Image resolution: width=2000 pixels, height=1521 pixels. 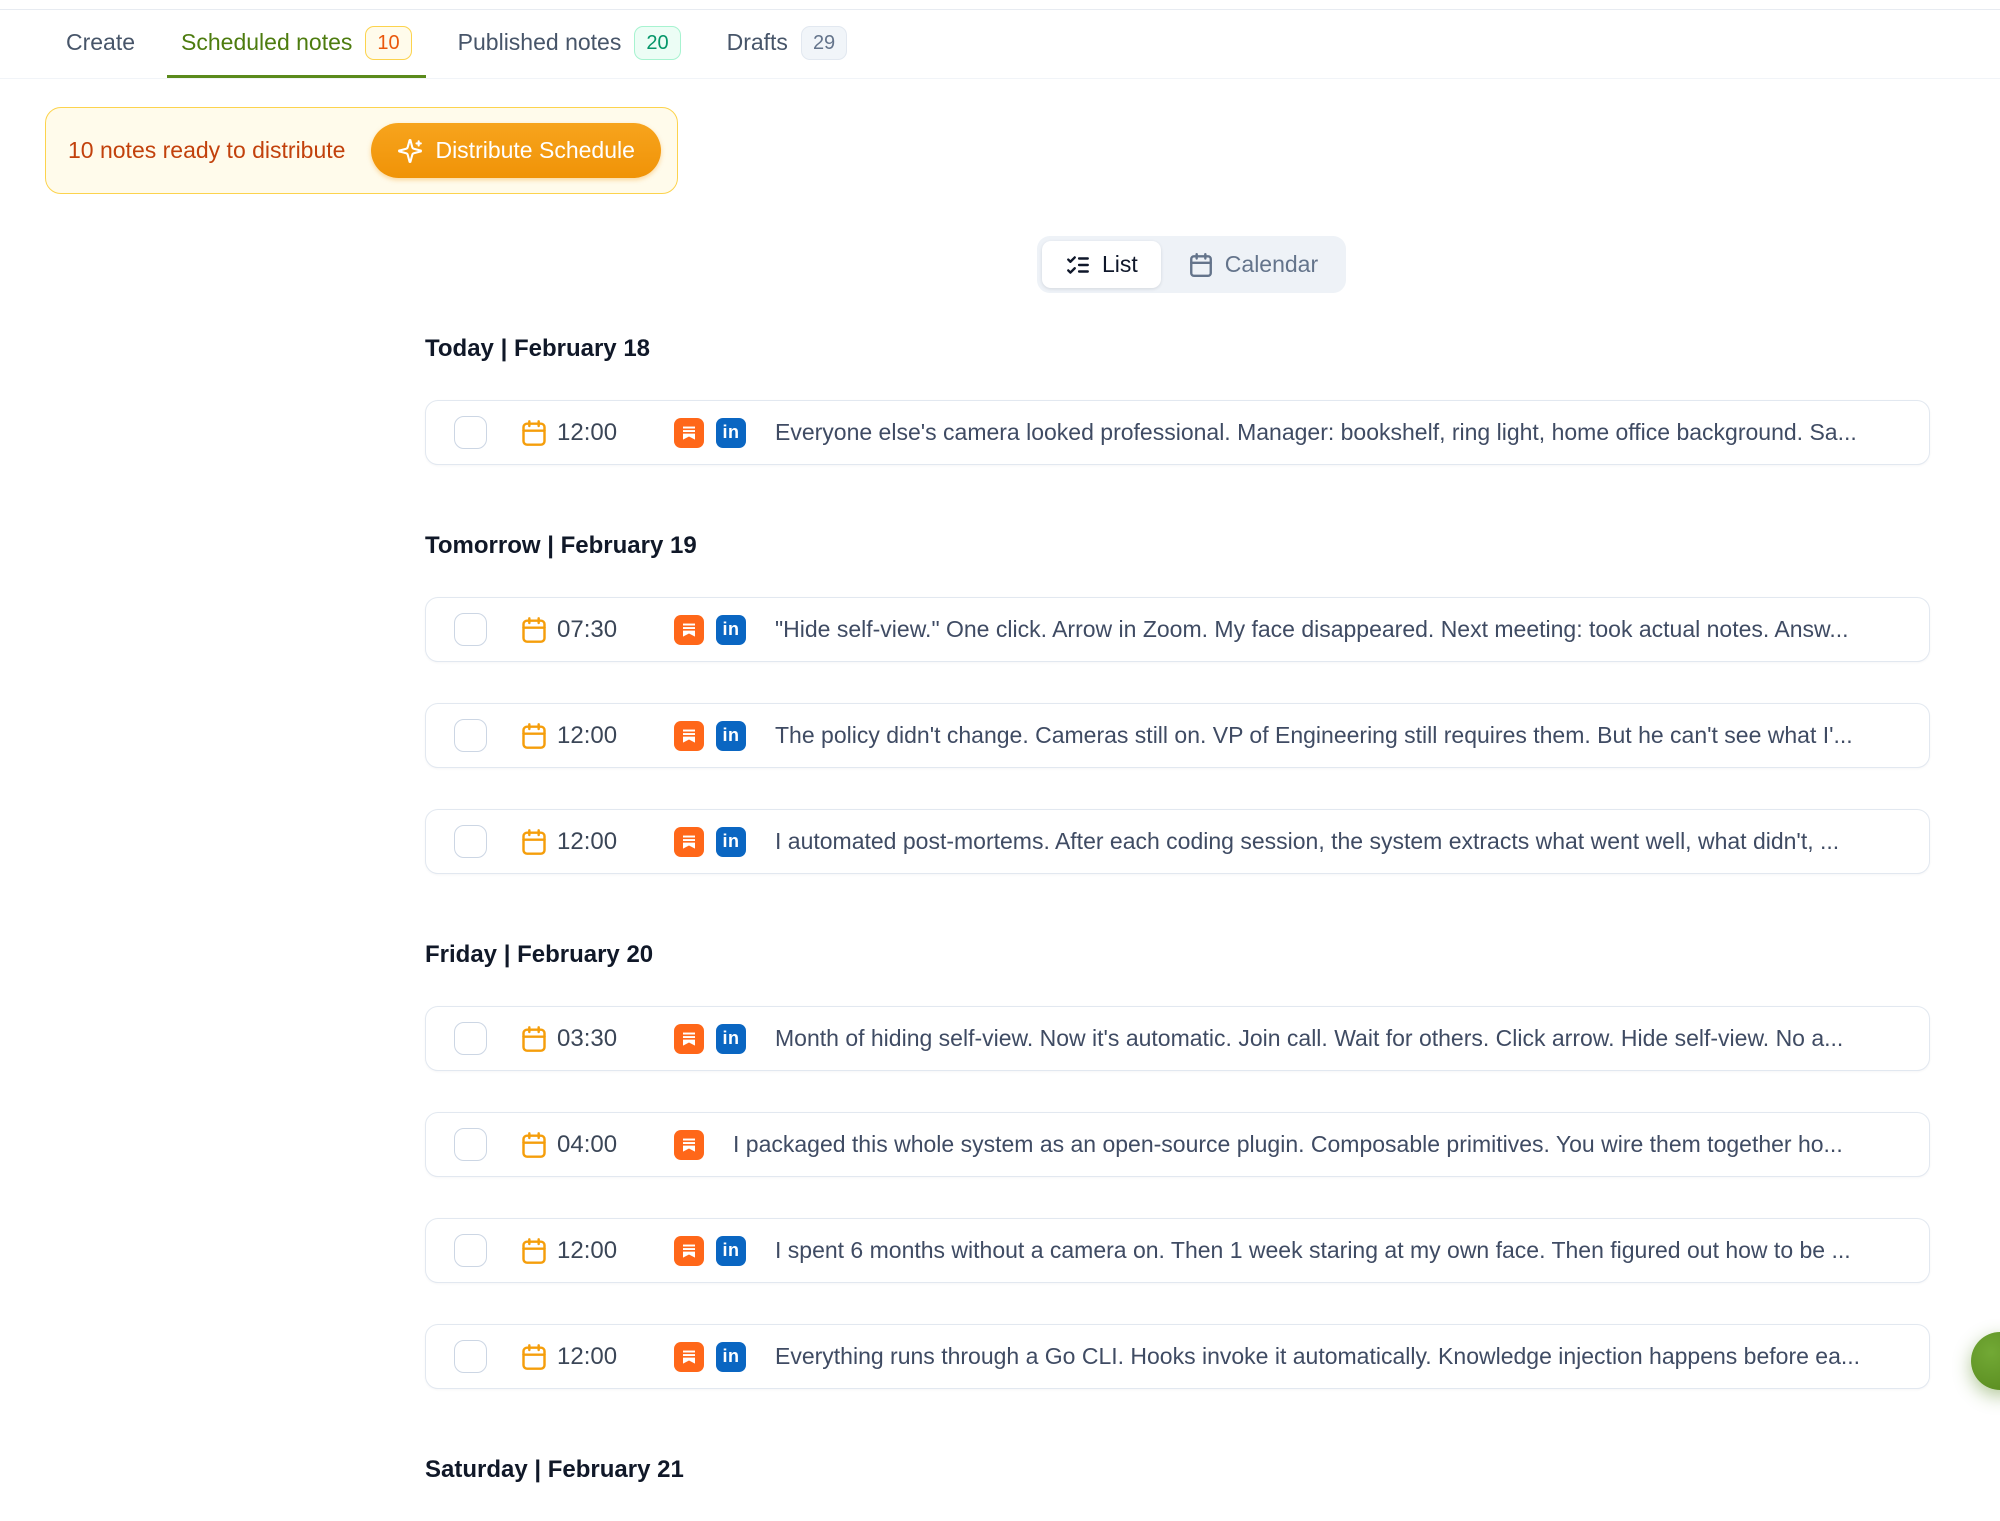 I want to click on tab-published-notes: Published notes 20, so click(x=569, y=44).